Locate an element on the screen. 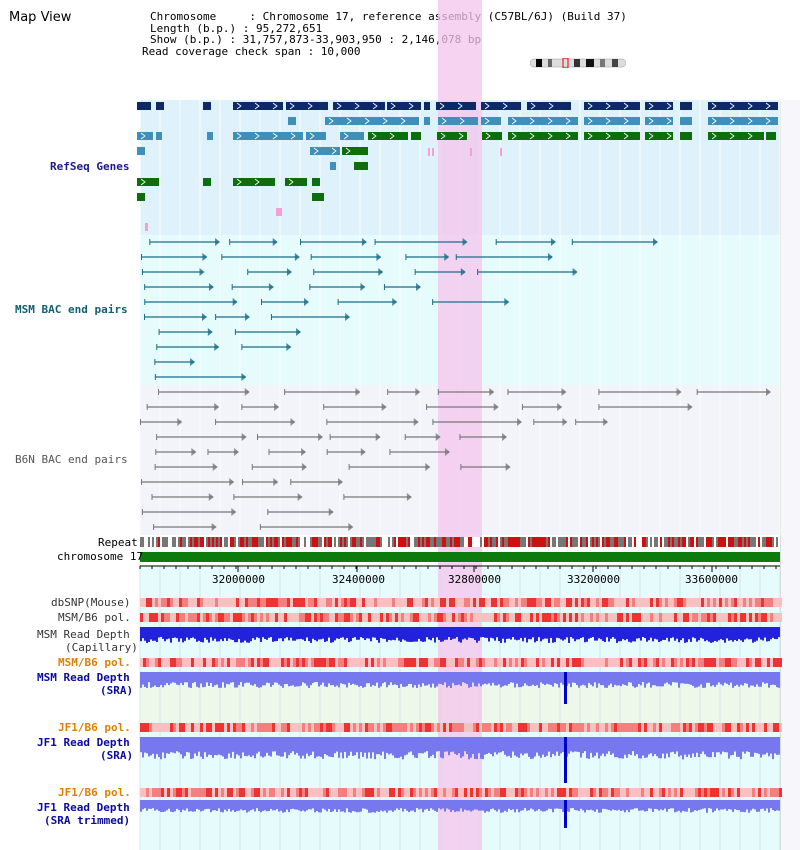  chromosome-track-label: chromosome 17 is located at coordinates (100, 556).